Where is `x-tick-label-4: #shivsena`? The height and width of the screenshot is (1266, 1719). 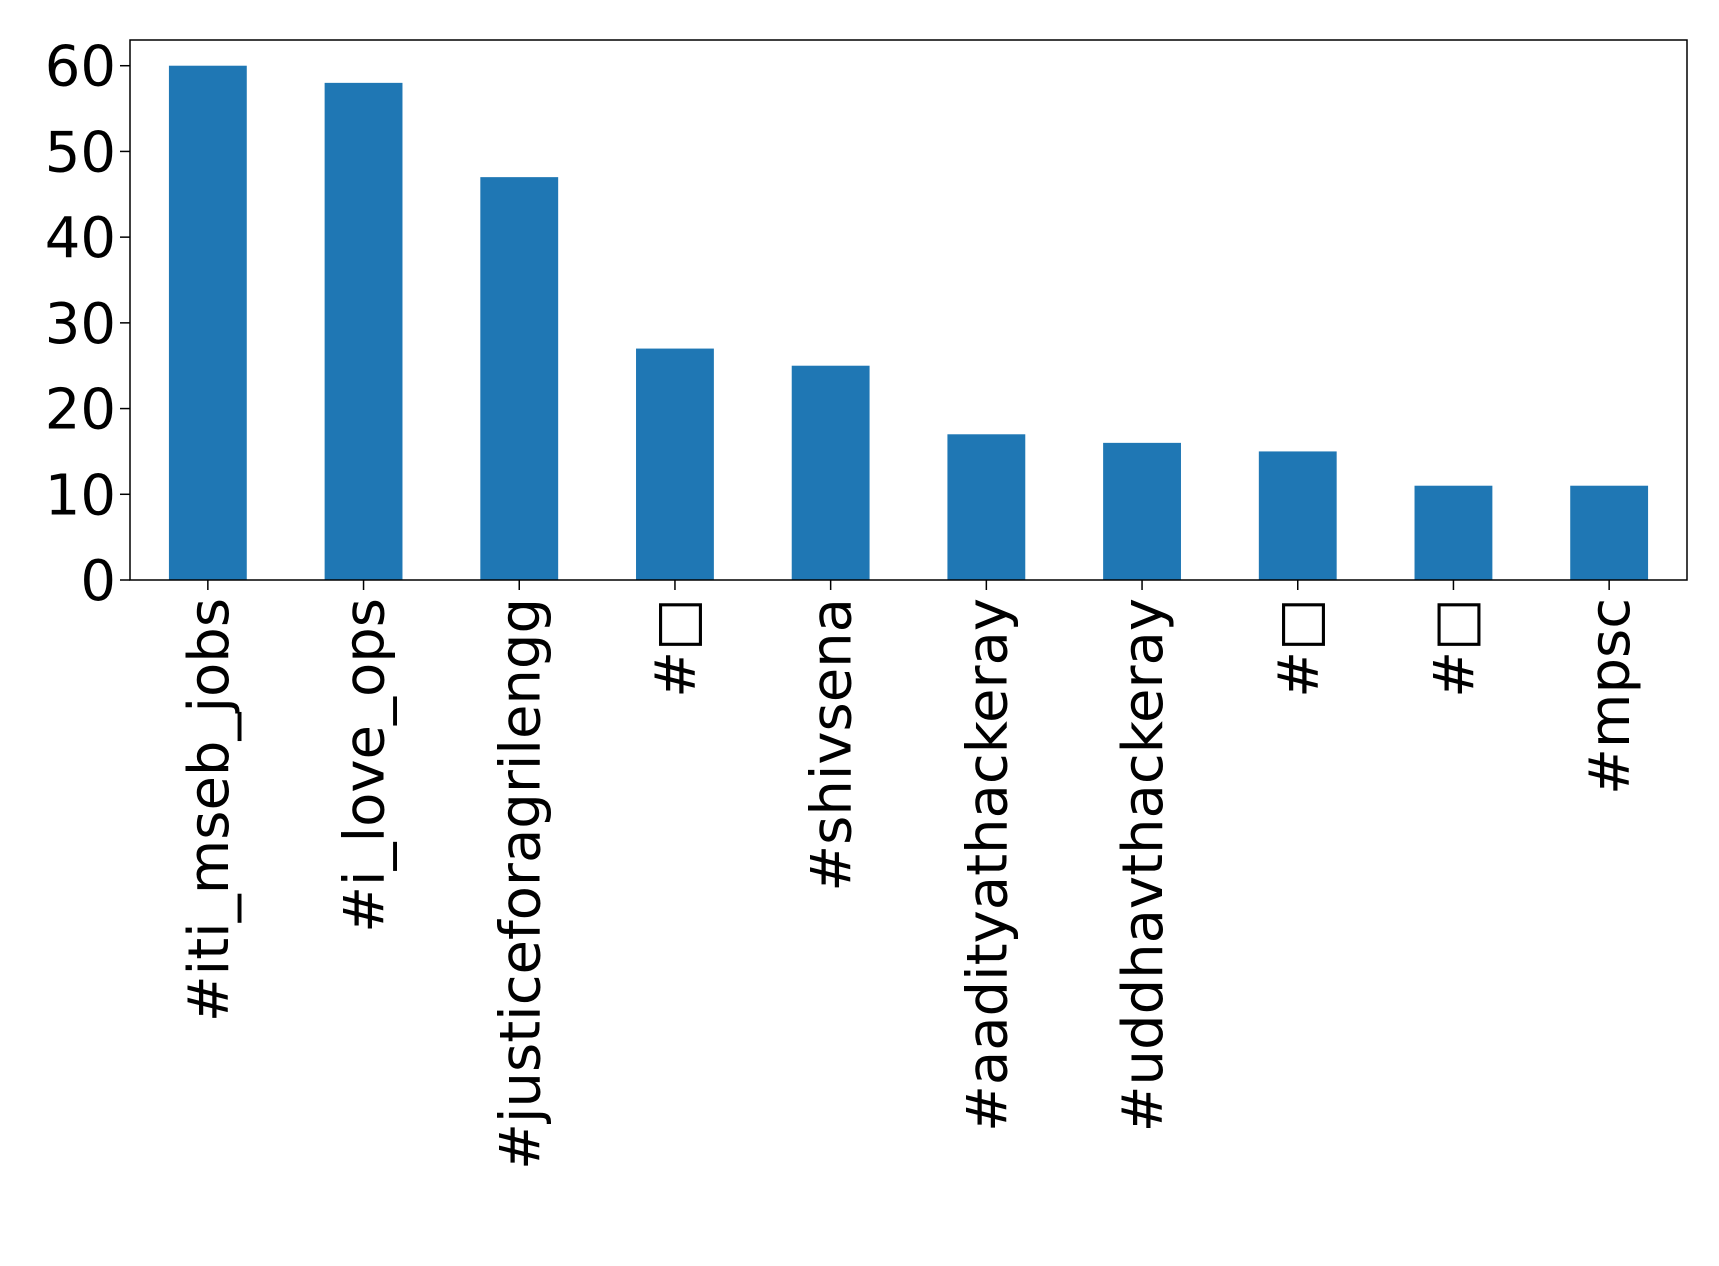 x-tick-label-4: #shivsena is located at coordinates (832, 745).